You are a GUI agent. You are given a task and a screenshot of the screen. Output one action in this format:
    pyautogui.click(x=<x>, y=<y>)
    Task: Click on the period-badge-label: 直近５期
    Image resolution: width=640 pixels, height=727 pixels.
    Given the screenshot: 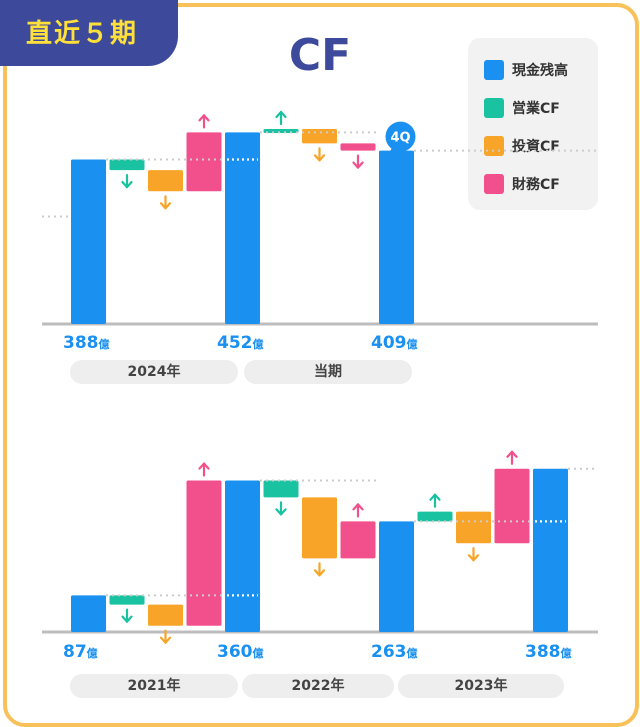 What is the action you would take?
    pyautogui.click(x=82, y=34)
    